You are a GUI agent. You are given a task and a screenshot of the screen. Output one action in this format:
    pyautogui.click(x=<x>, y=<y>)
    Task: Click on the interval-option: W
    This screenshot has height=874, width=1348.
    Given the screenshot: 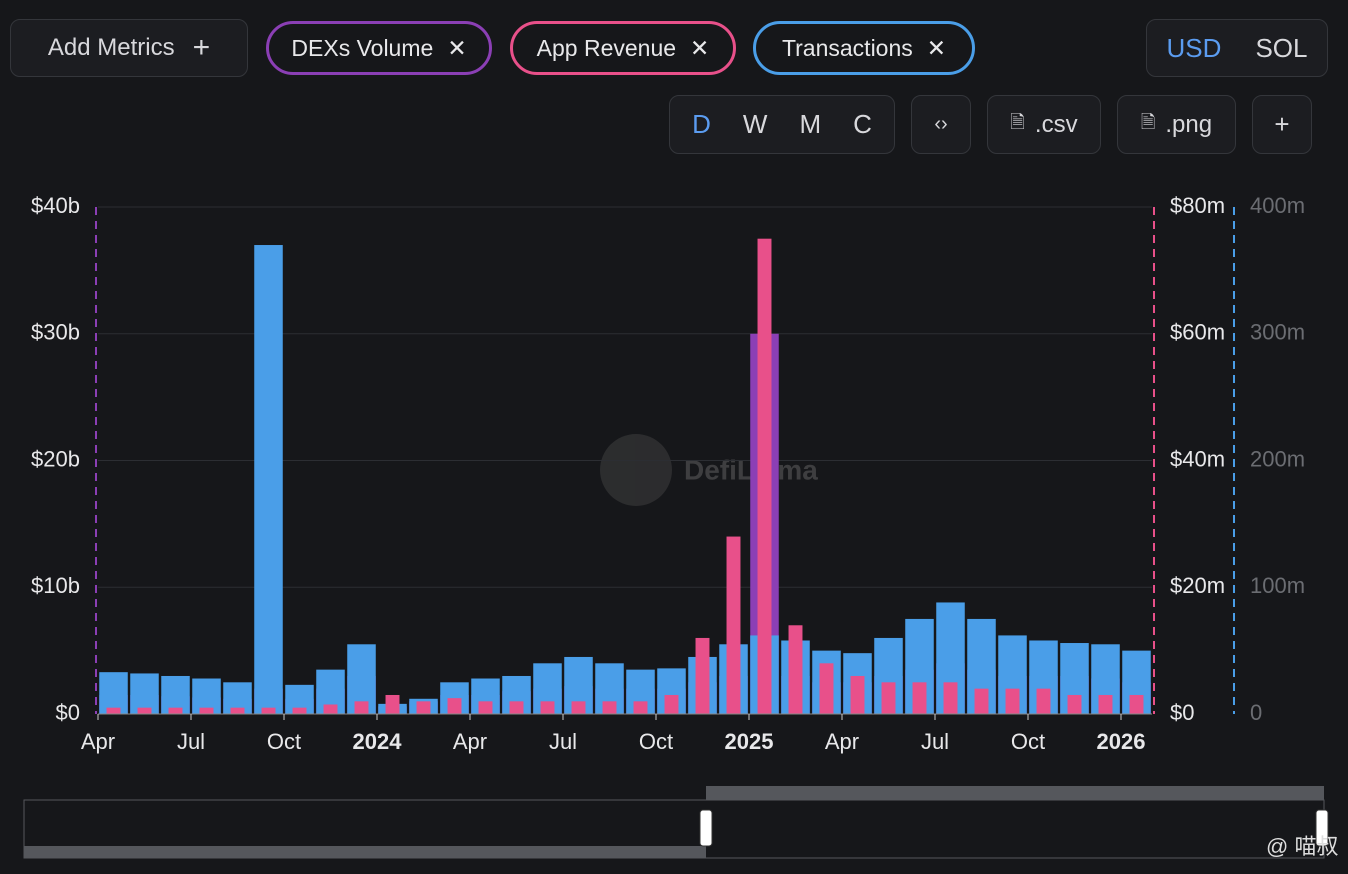 What is the action you would take?
    pyautogui.click(x=755, y=124)
    